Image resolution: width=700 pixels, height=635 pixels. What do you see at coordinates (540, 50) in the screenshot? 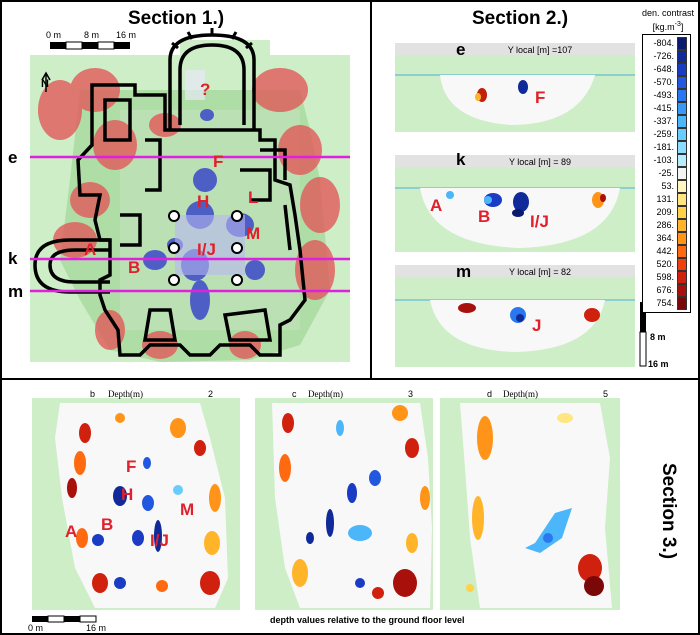
I see `s2-profile-e-caption: Y local [m] =107` at bounding box center [540, 50].